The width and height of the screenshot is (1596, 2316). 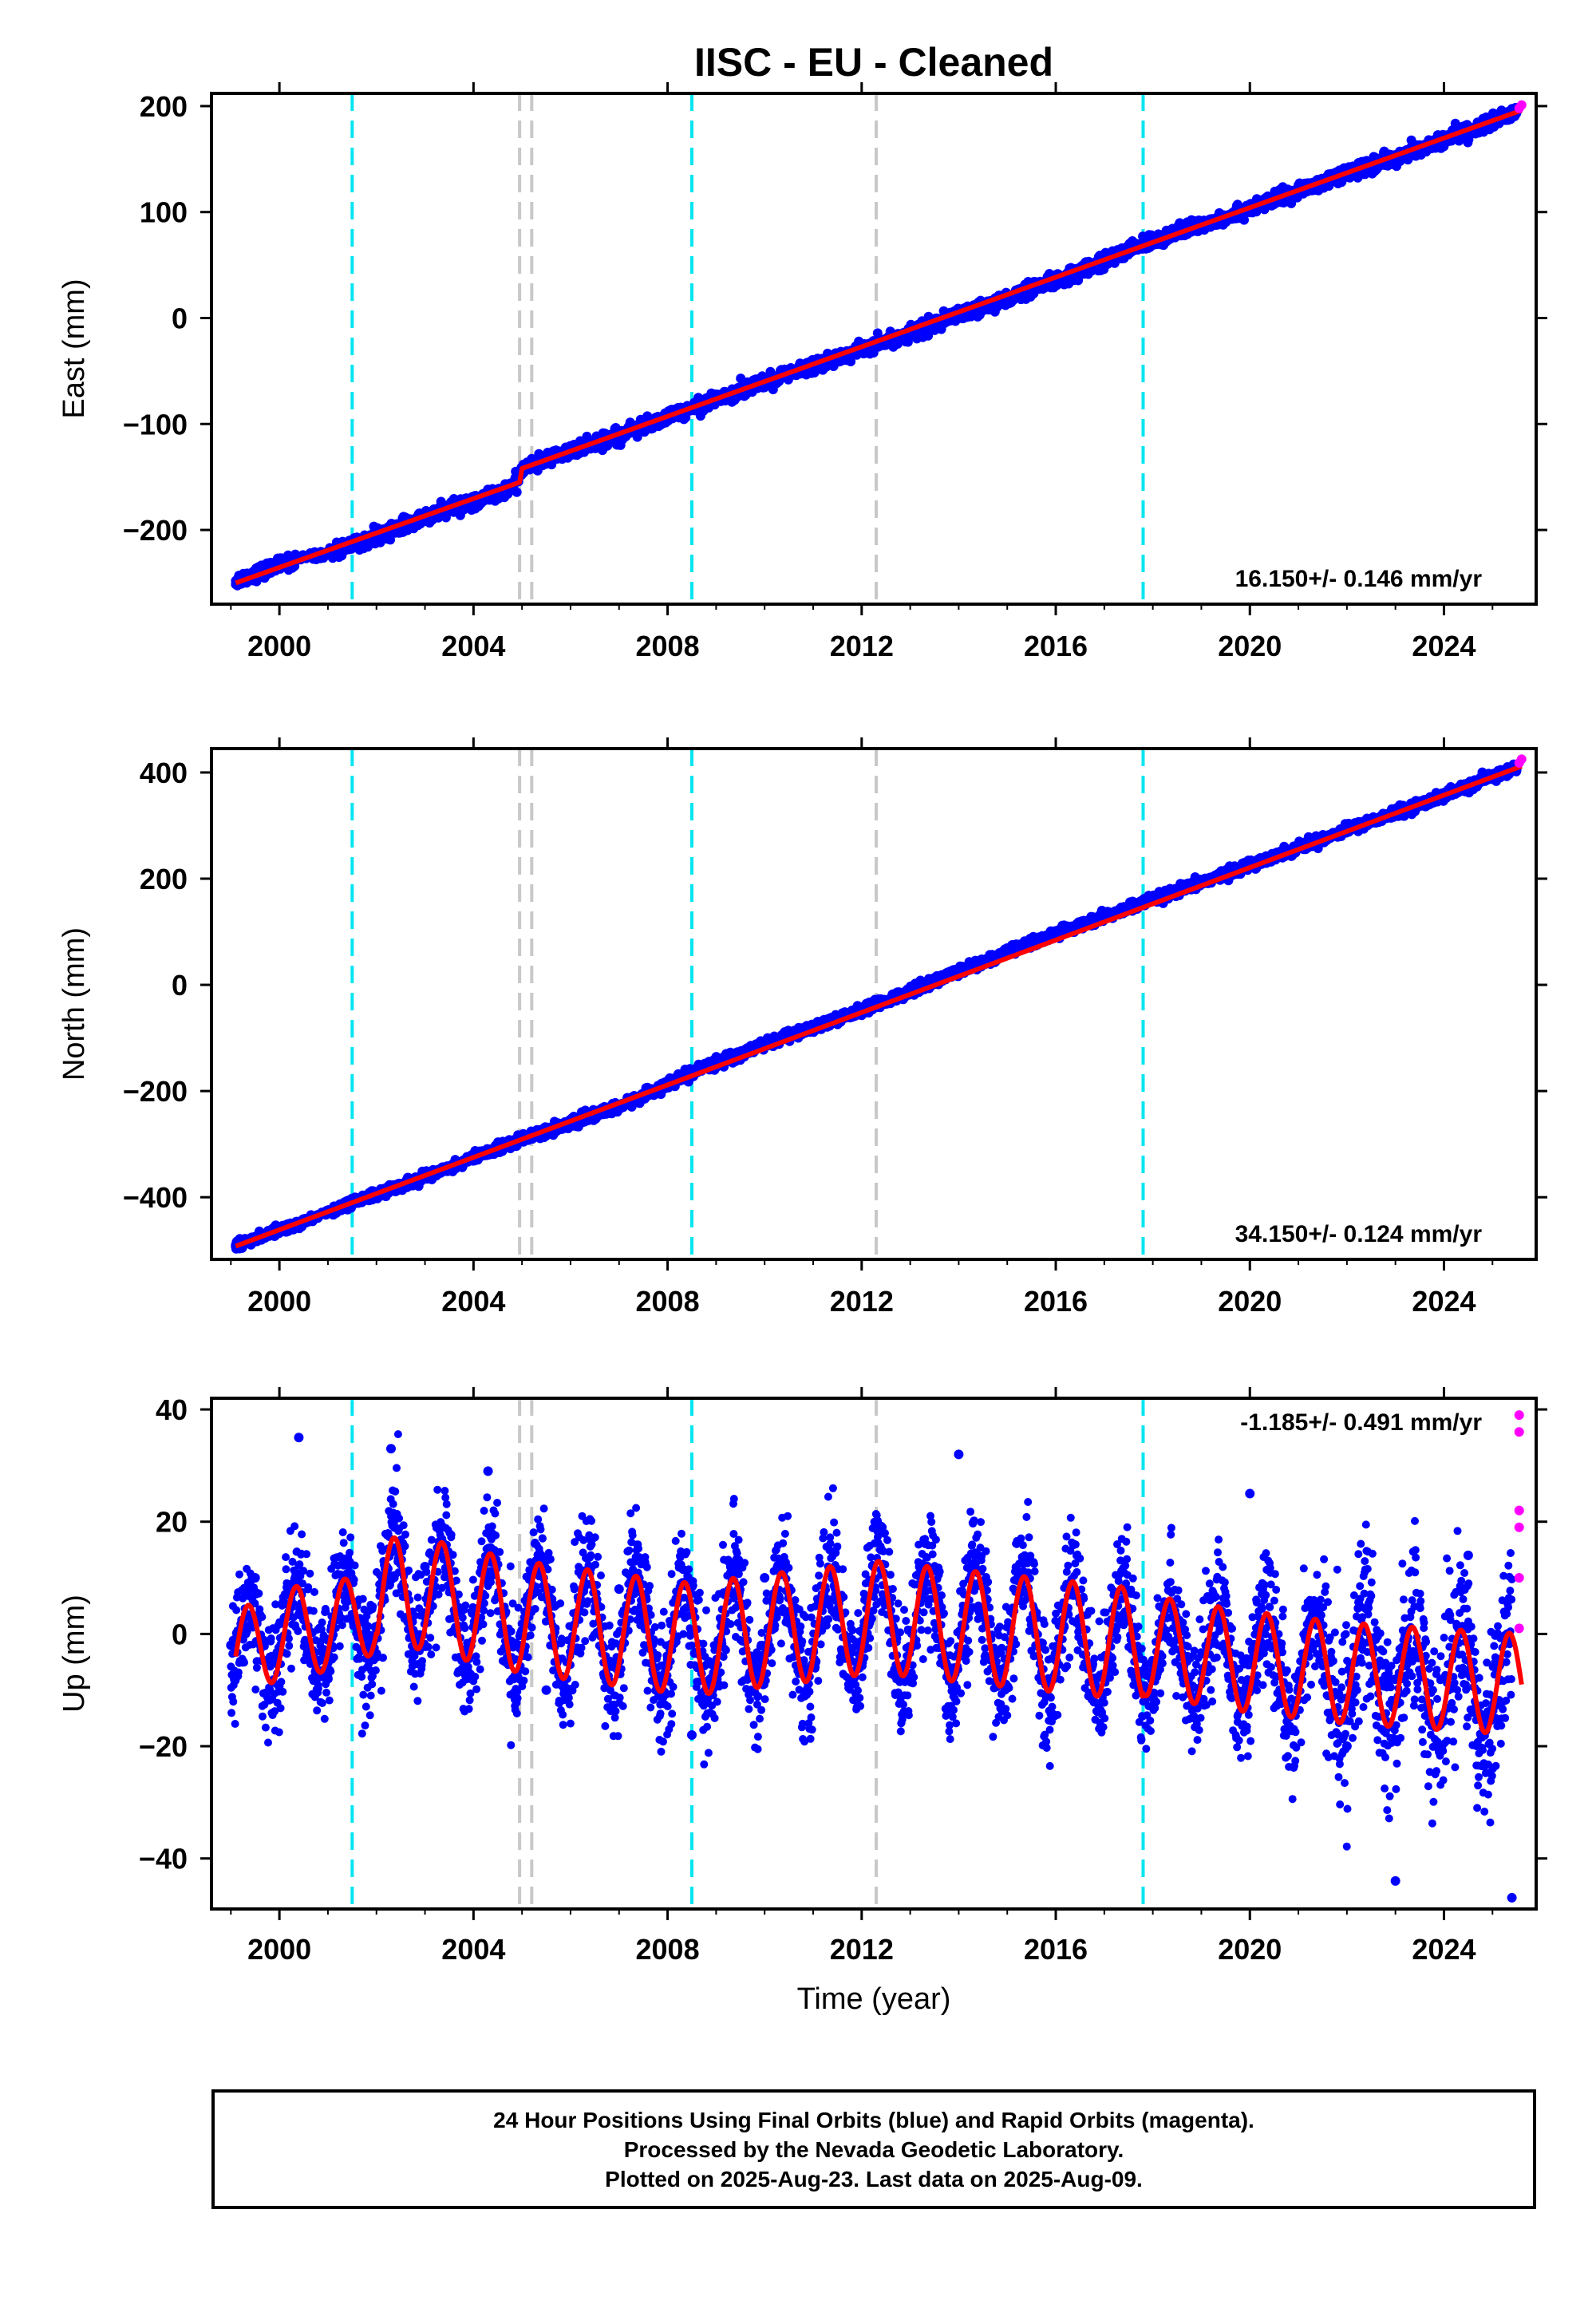 I want to click on y-tick-label: 200, so click(x=164, y=106).